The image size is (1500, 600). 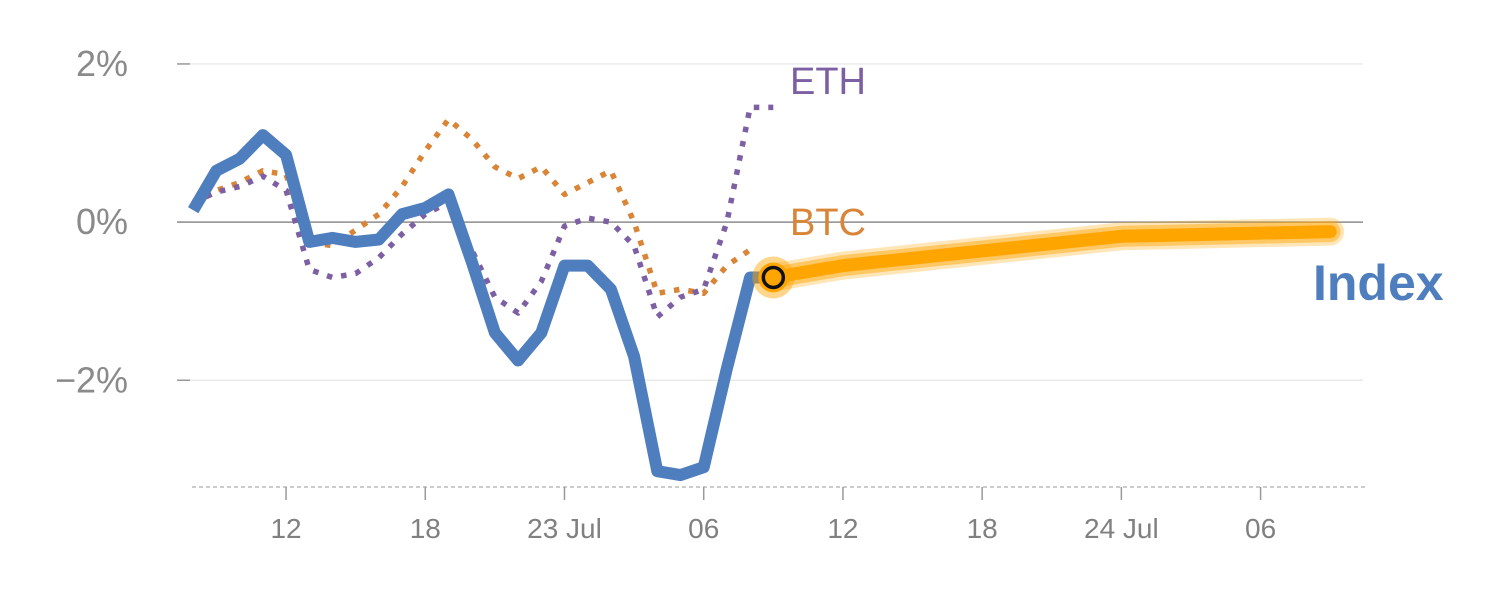 What do you see at coordinates (1378, 283) in the screenshot?
I see `series-label-index: Index` at bounding box center [1378, 283].